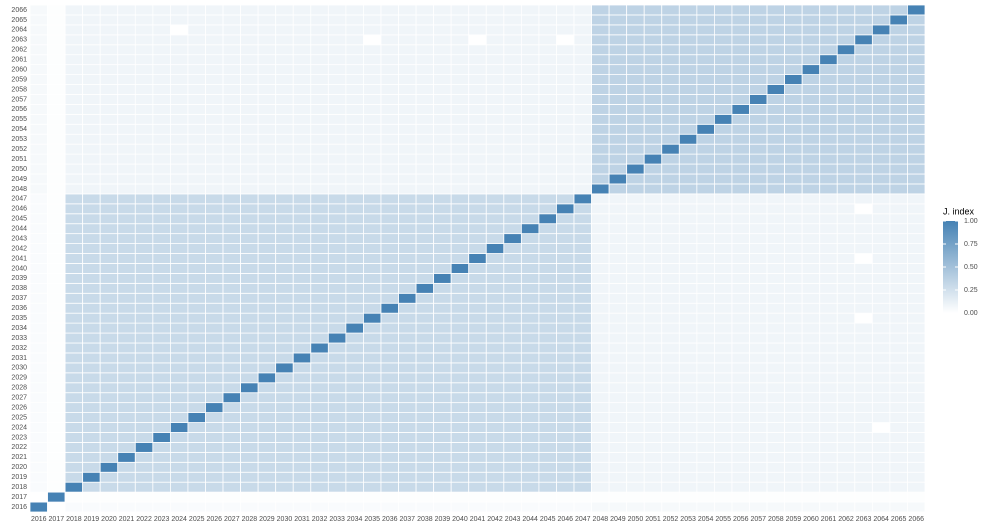  I want to click on y-tick-label: 2053, so click(19, 139).